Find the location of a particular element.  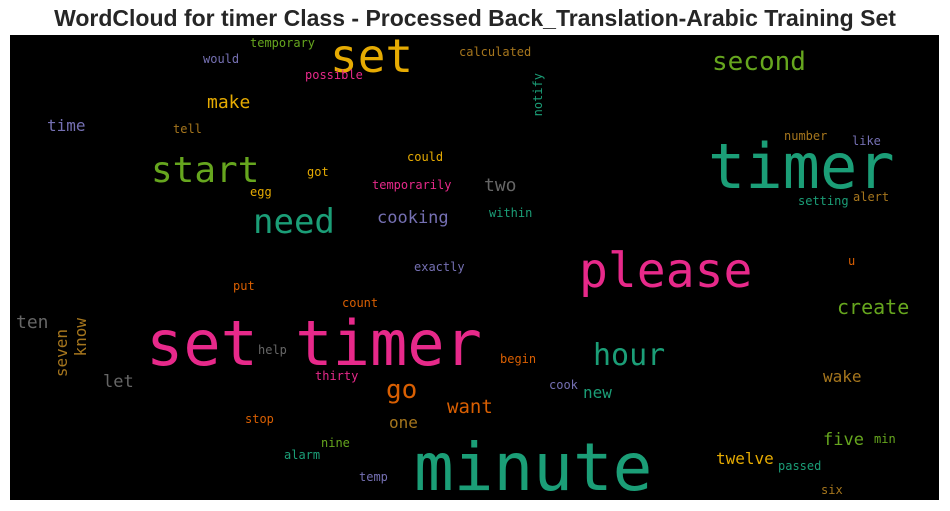

word-tell: tell is located at coordinates (187, 129).